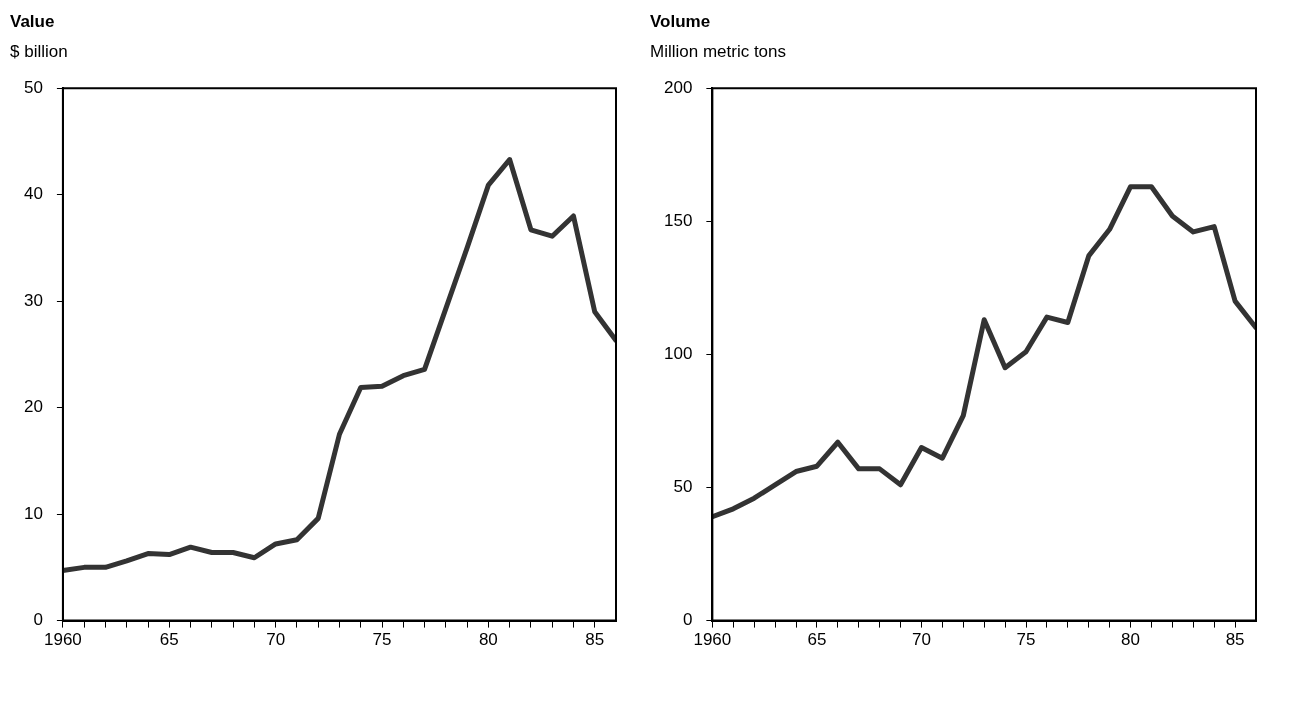 The image size is (1304, 715). I want to click on chart-title: Volume, so click(681, 22).